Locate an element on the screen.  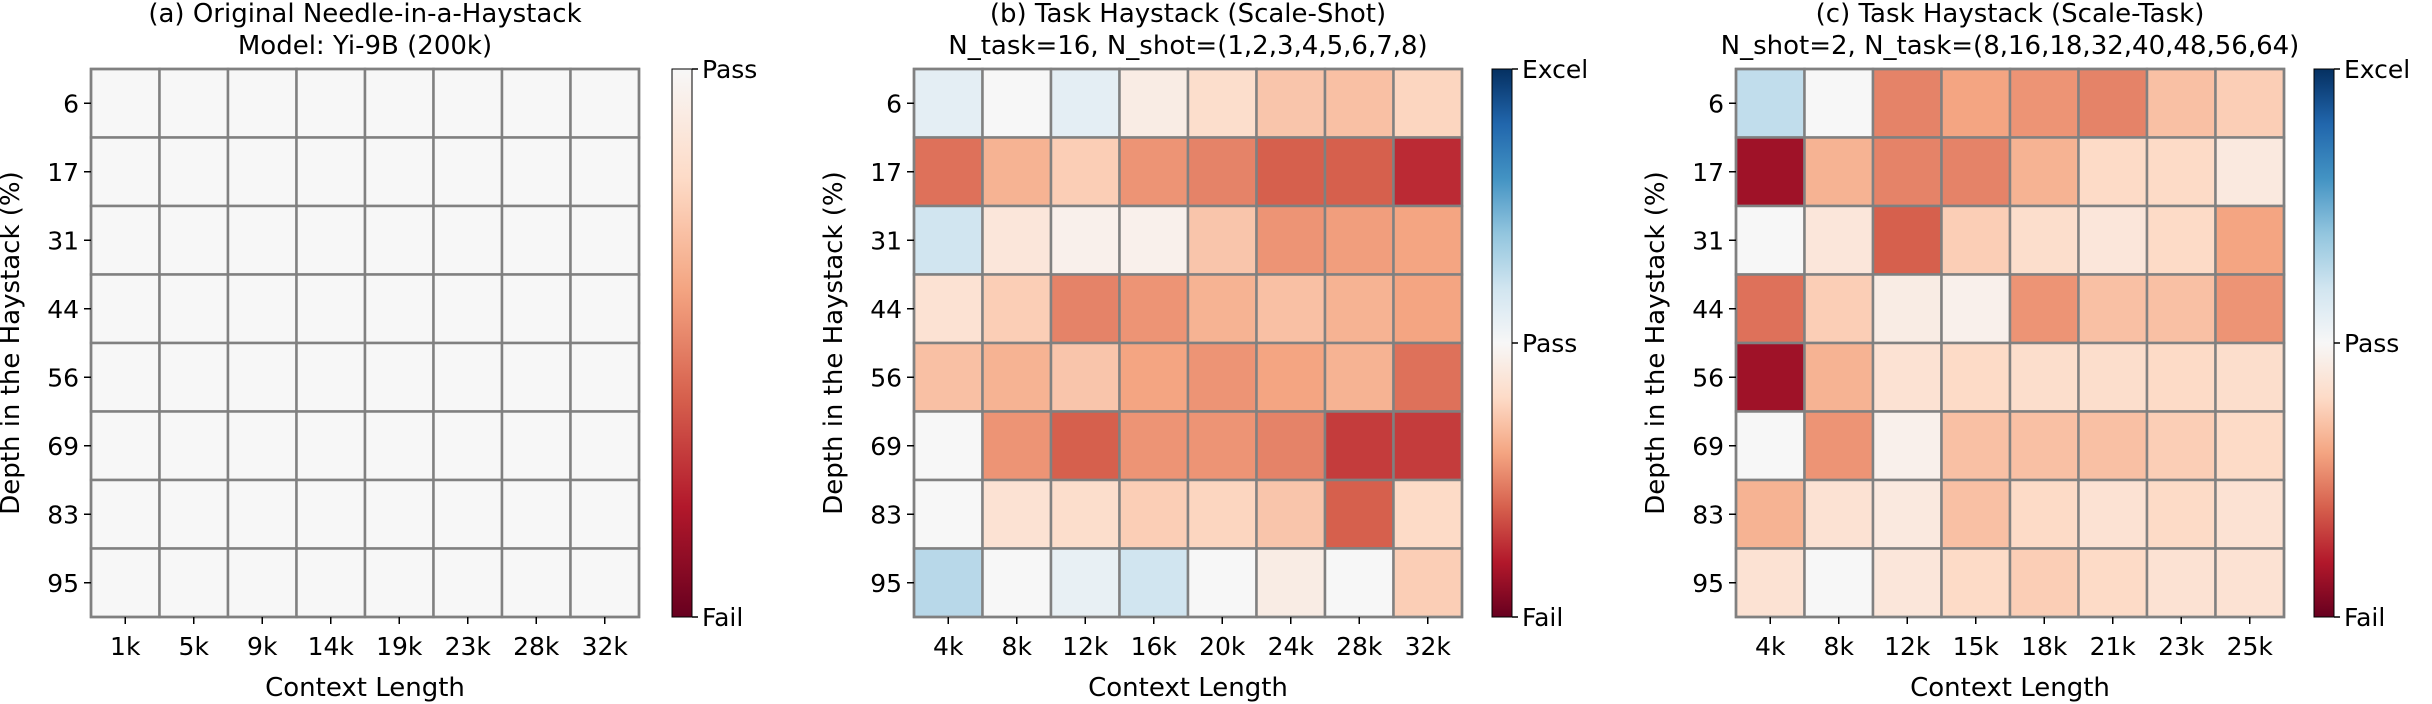
x-tick-label: 28k is located at coordinates (536, 646).